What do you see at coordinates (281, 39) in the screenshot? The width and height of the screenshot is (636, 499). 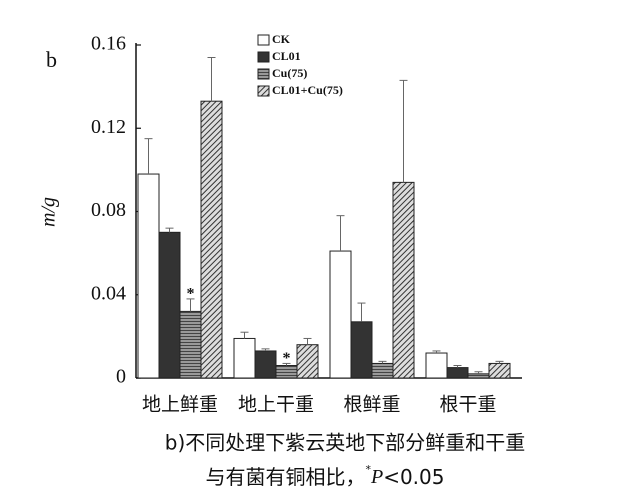 I see `legend-label: CK` at bounding box center [281, 39].